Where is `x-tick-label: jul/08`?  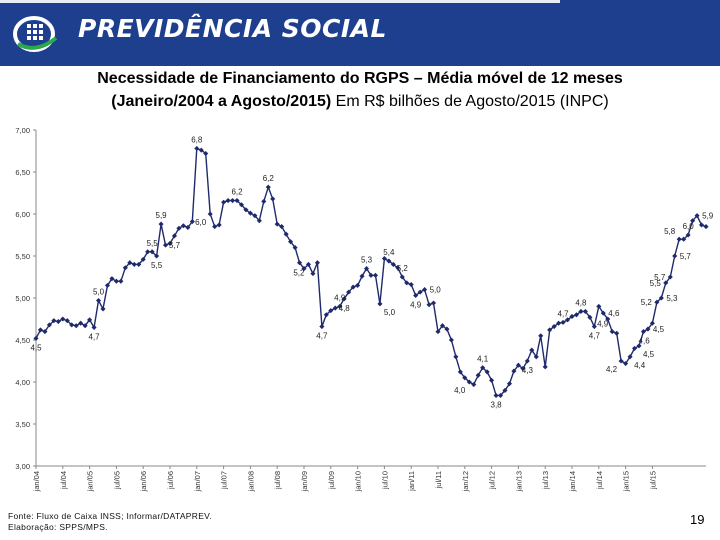
x-tick-label: jul/08 is located at coordinates (277, 480).